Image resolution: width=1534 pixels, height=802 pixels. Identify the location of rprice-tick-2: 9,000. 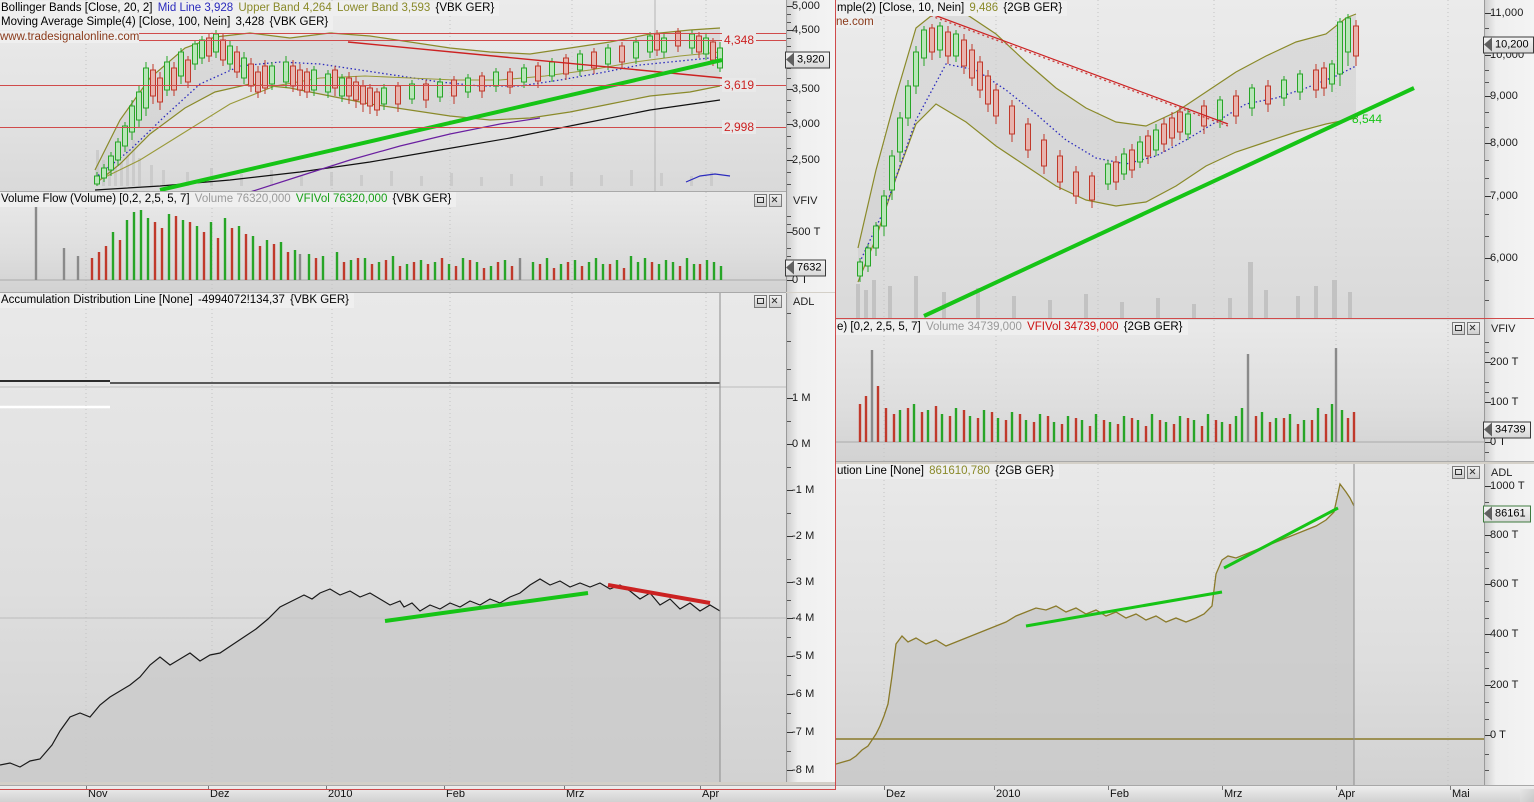
(1504, 96).